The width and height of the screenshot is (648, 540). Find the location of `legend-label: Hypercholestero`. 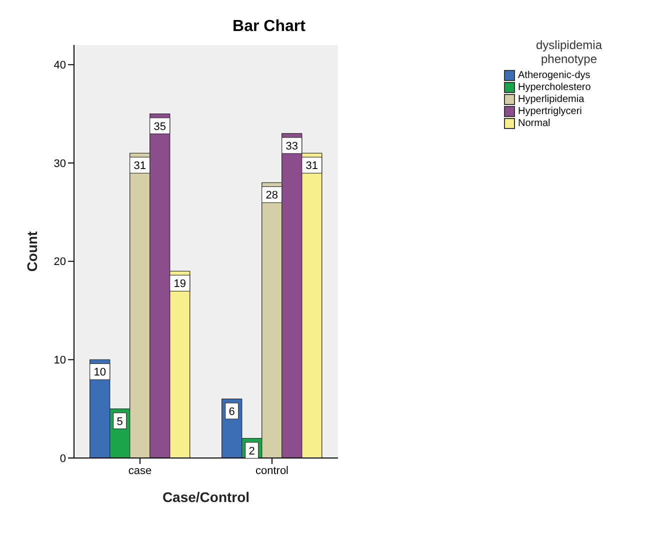

legend-label: Hypercholestero is located at coordinates (554, 87).